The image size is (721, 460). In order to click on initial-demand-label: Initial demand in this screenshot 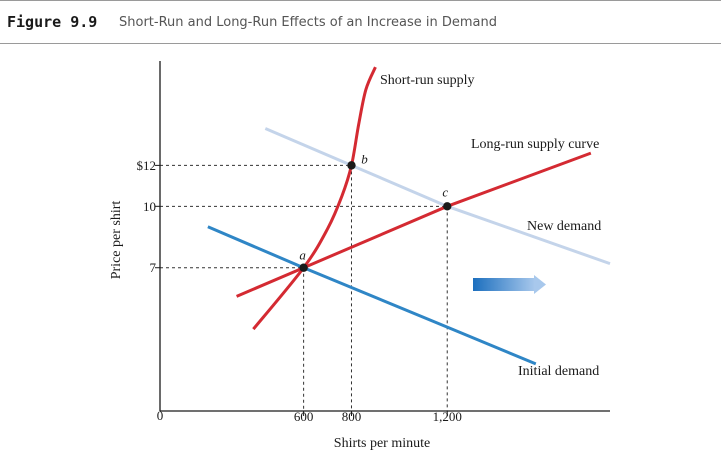, I will do `click(558, 371)`.